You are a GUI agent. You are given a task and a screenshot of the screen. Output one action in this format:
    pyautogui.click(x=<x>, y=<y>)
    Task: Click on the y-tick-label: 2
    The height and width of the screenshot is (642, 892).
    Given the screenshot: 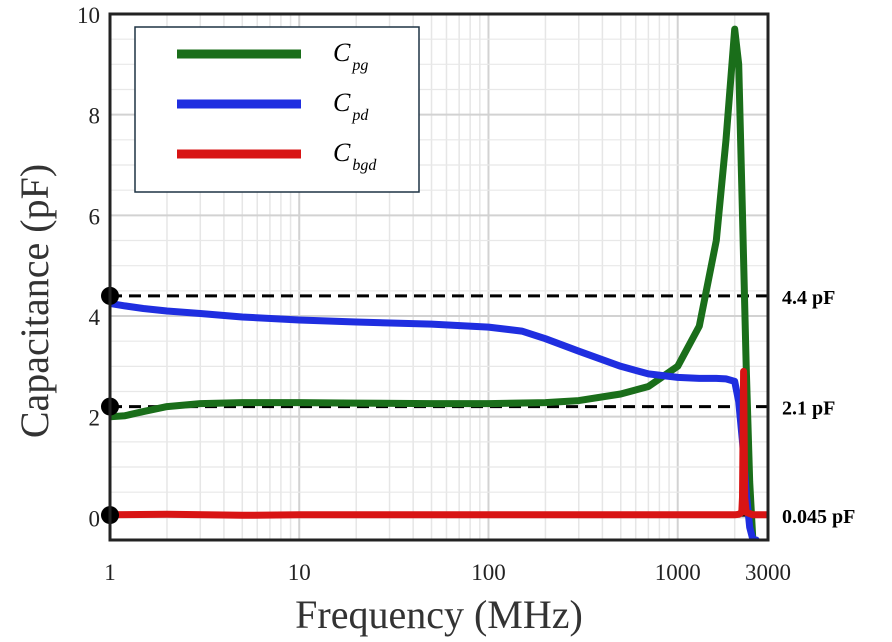 What is the action you would take?
    pyautogui.click(x=95, y=418)
    